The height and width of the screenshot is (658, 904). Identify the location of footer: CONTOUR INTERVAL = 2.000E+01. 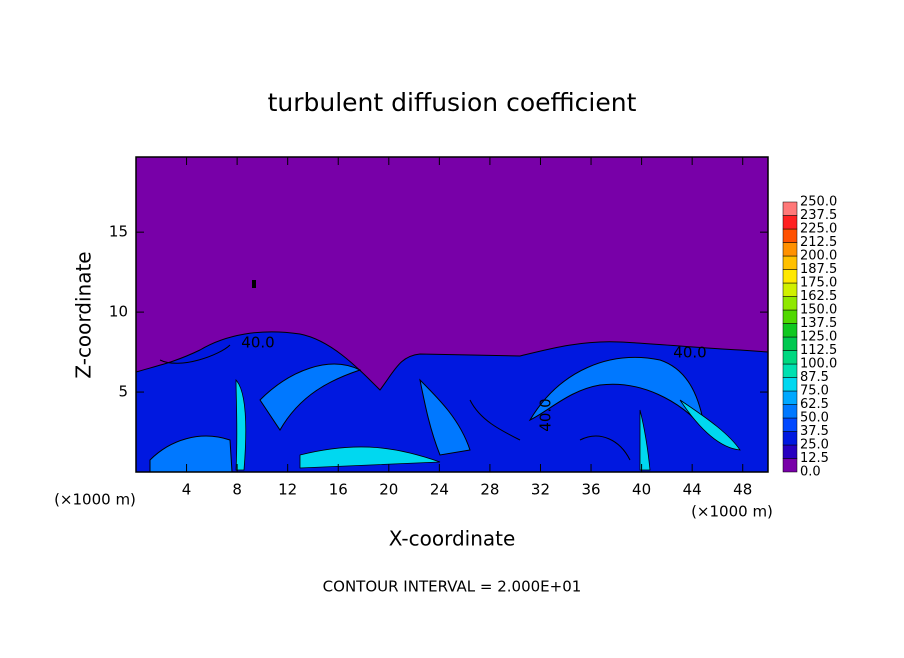
(452, 587).